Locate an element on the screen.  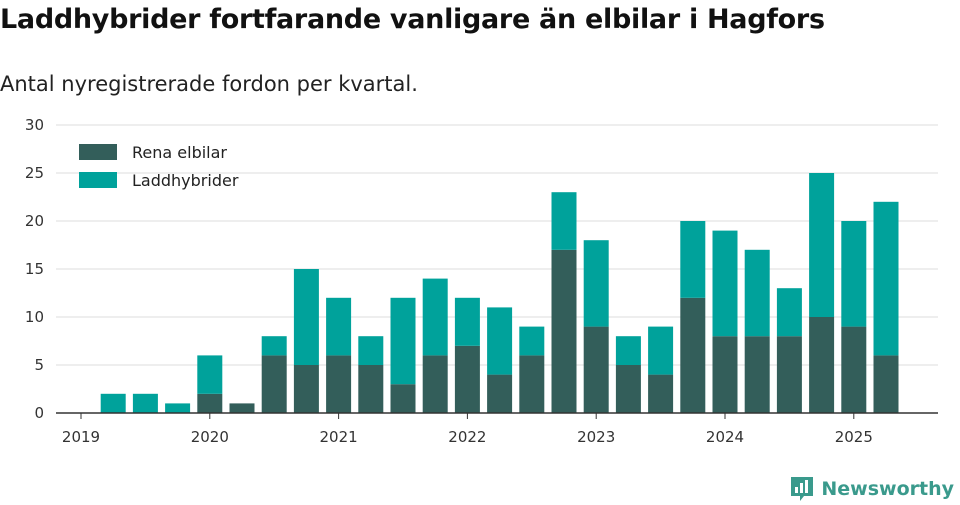
x-tick-label: 2020 is located at coordinates (210, 437).